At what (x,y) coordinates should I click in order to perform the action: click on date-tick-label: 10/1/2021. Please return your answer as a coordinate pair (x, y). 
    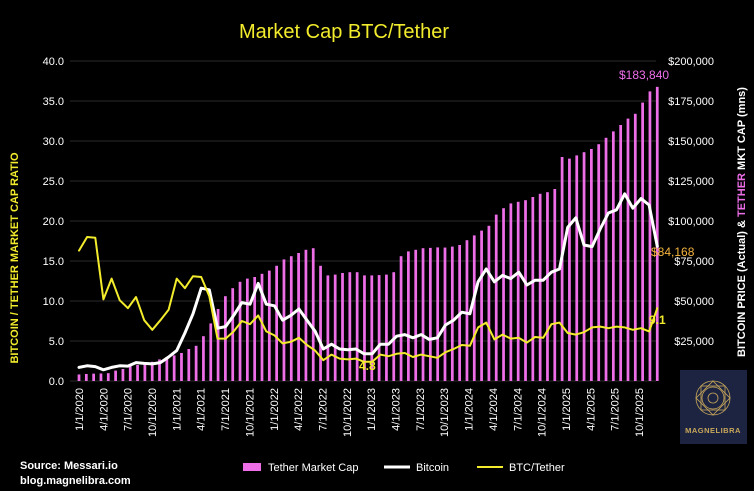
    Looking at the image, I should click on (250, 412).